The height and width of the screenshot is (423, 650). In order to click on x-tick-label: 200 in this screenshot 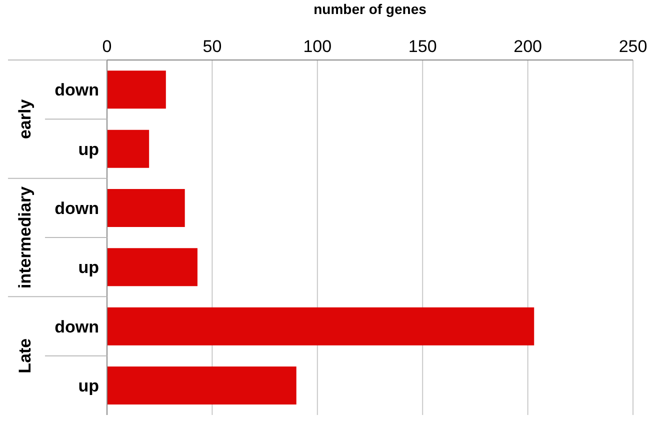, I will do `click(528, 46)`.